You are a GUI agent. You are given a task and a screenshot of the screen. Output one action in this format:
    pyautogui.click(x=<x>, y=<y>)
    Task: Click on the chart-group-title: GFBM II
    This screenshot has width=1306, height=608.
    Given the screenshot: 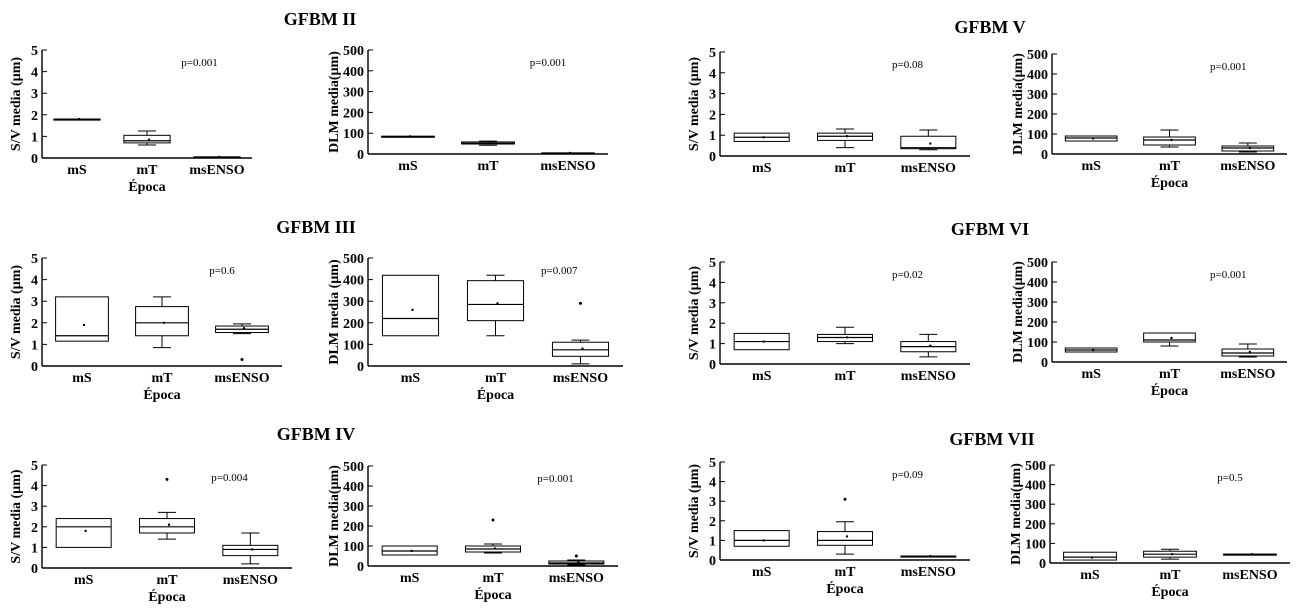 What is the action you would take?
    pyautogui.click(x=320, y=19)
    